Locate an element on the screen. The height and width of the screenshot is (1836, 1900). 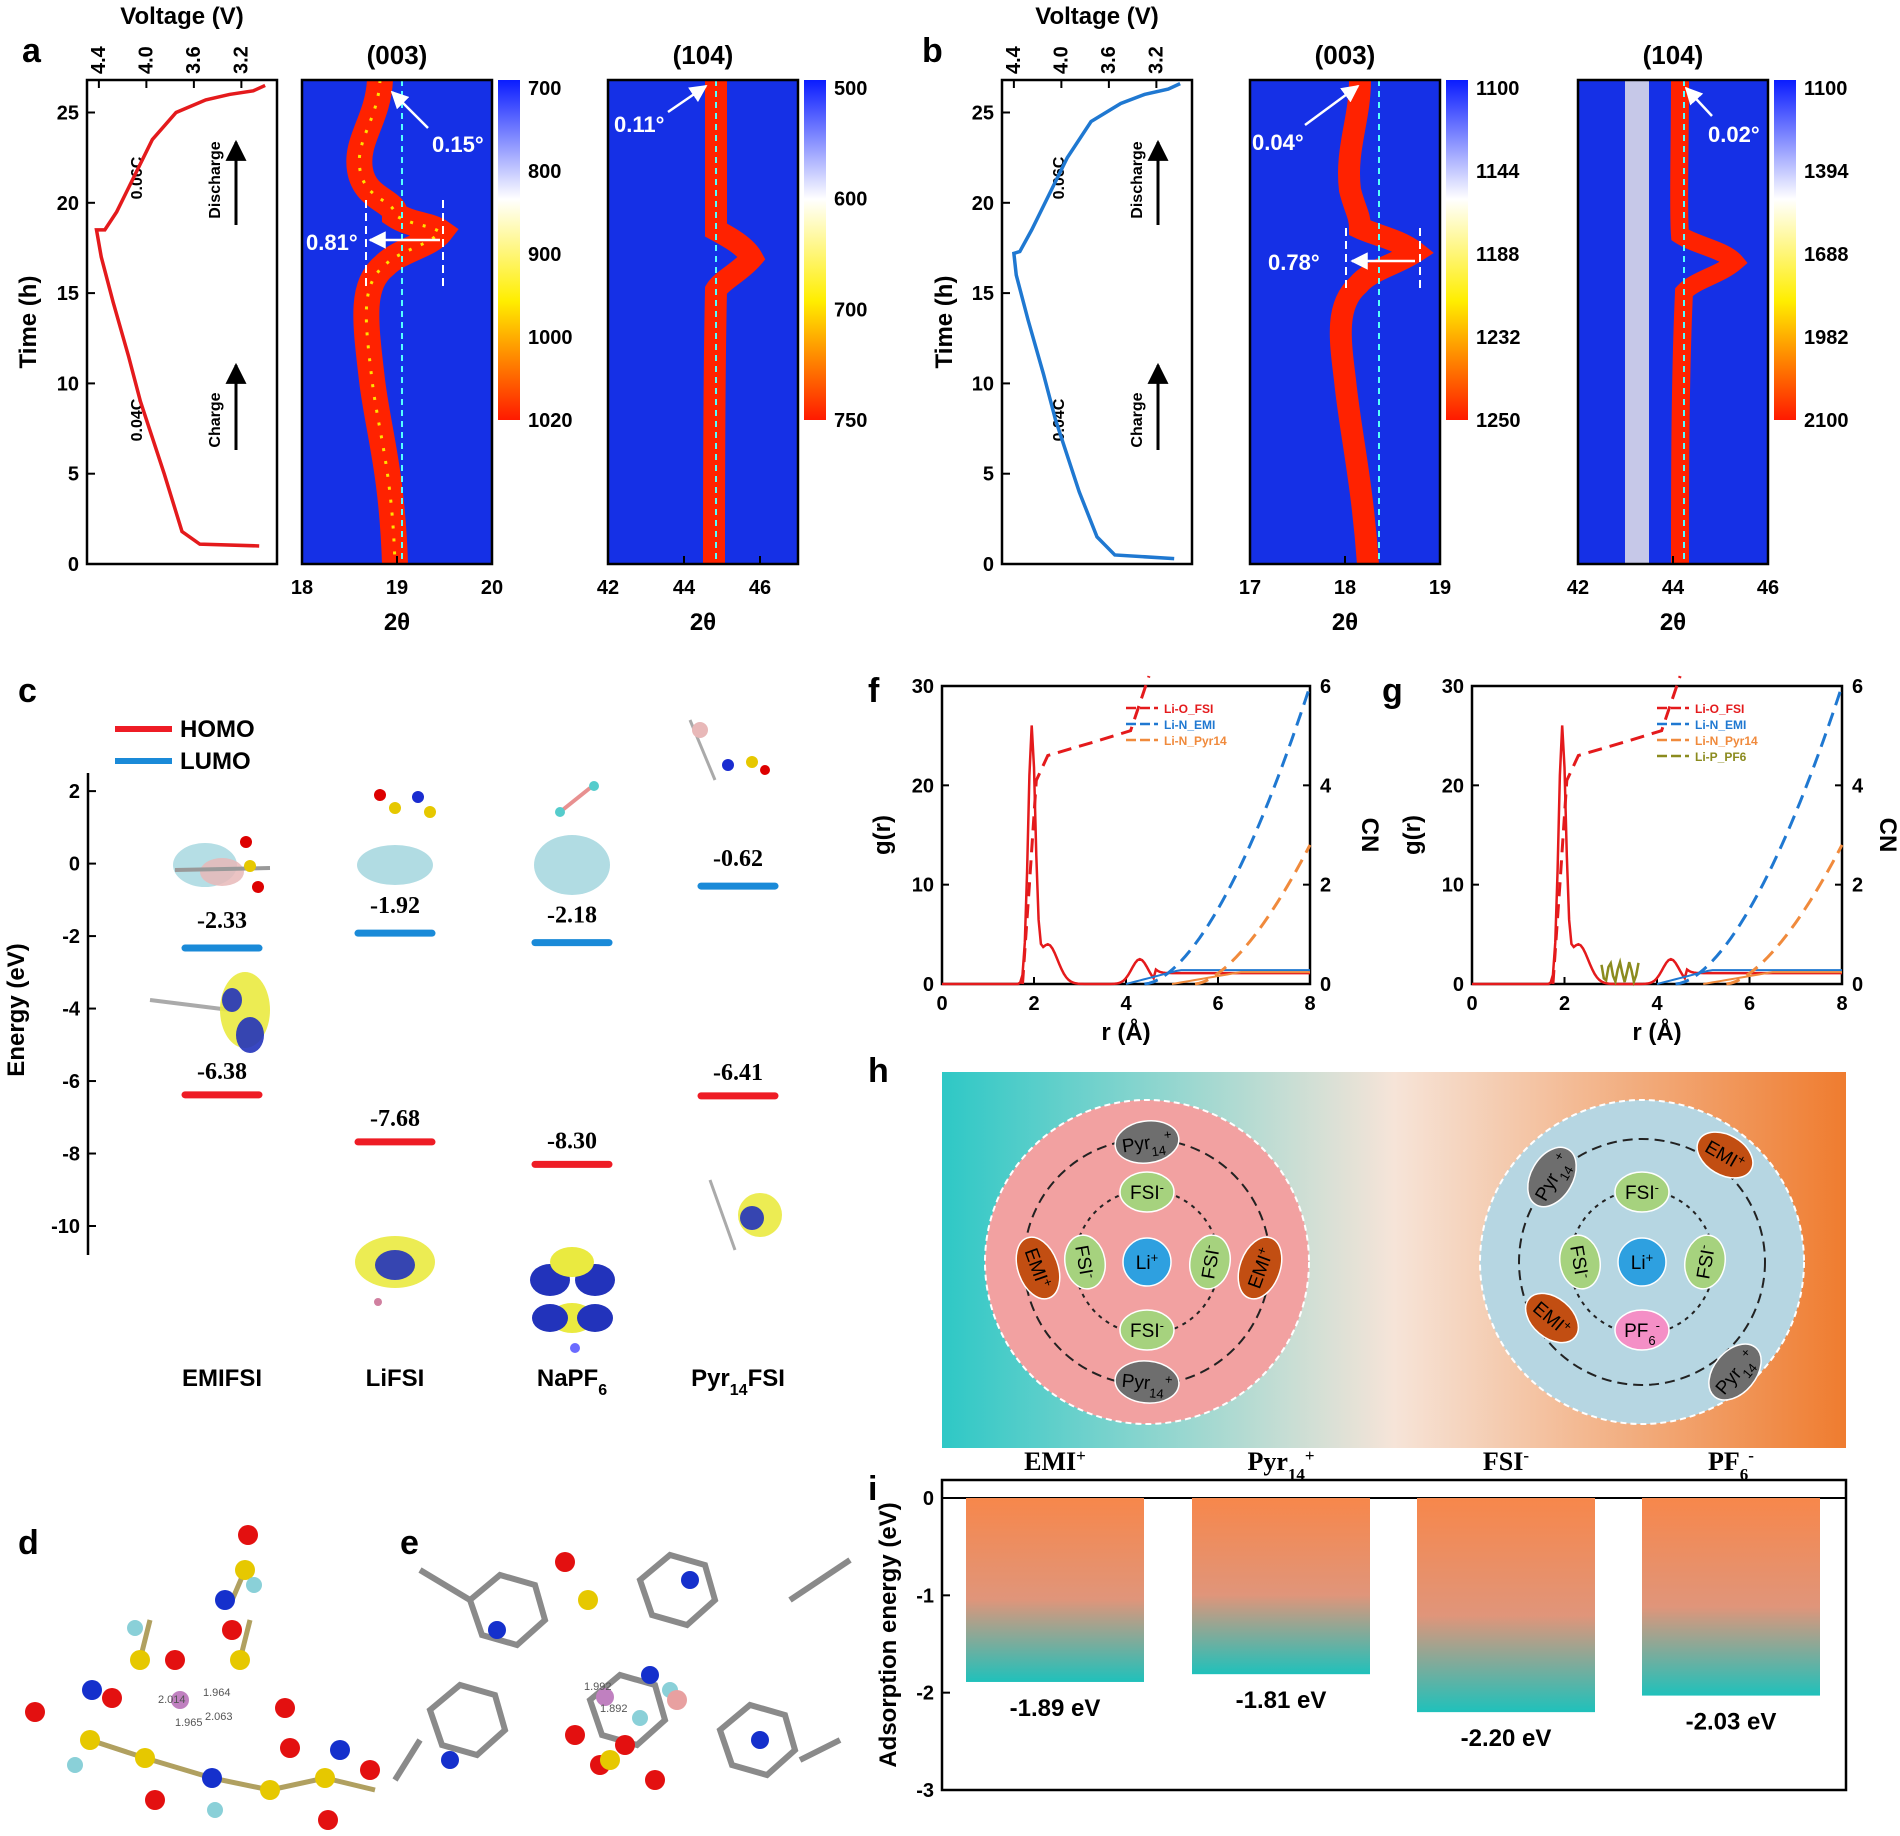
category-label: NaPF6 is located at coordinates (572, 1382).